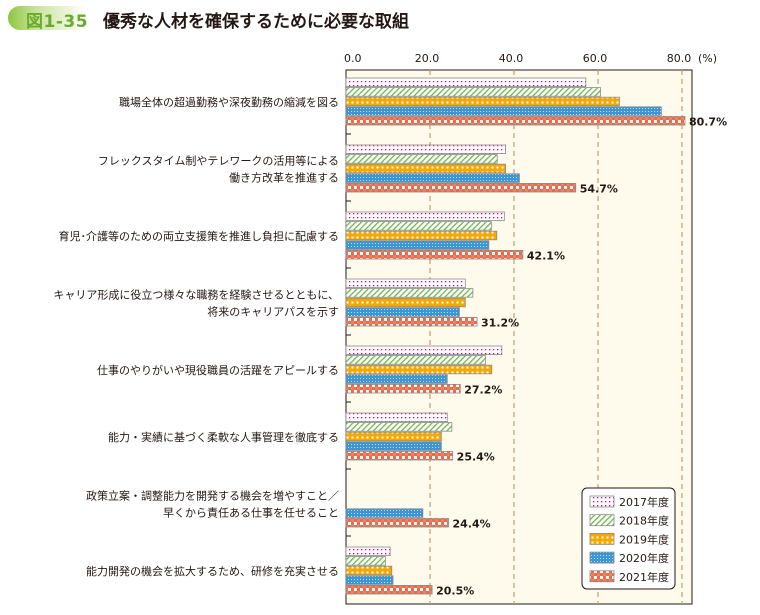 This screenshot has width=760, height=615. I want to click on category-label: フレックスタイム制やテレワークの活用等による, so click(218, 161).